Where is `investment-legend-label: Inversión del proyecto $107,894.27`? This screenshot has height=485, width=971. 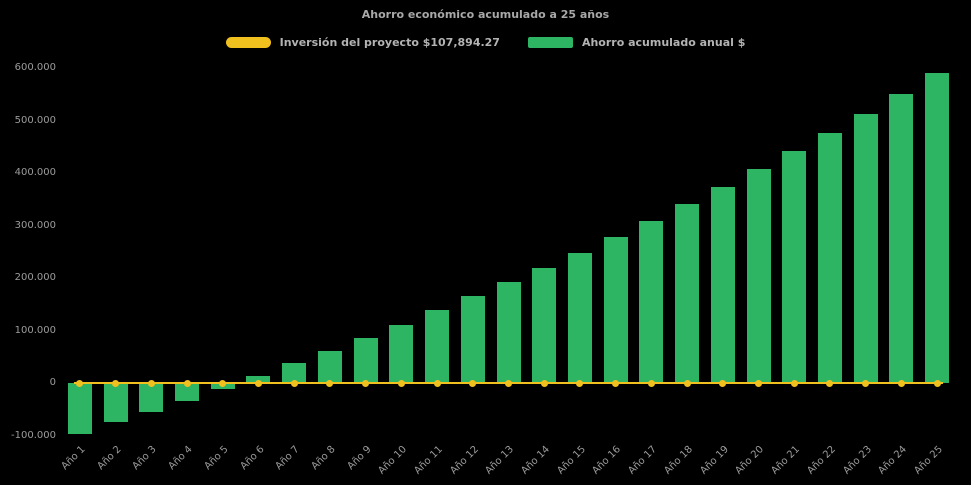 investment-legend-label: Inversión del proyecto $107,894.27 is located at coordinates (389, 42).